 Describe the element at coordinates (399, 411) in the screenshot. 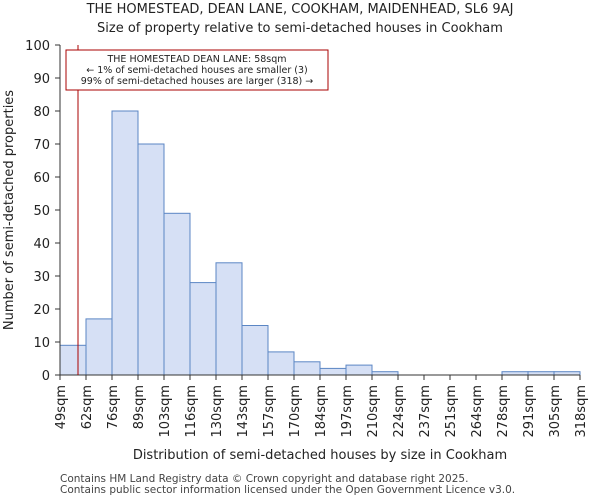

I see `x-tick-label: 224sqm` at that location.